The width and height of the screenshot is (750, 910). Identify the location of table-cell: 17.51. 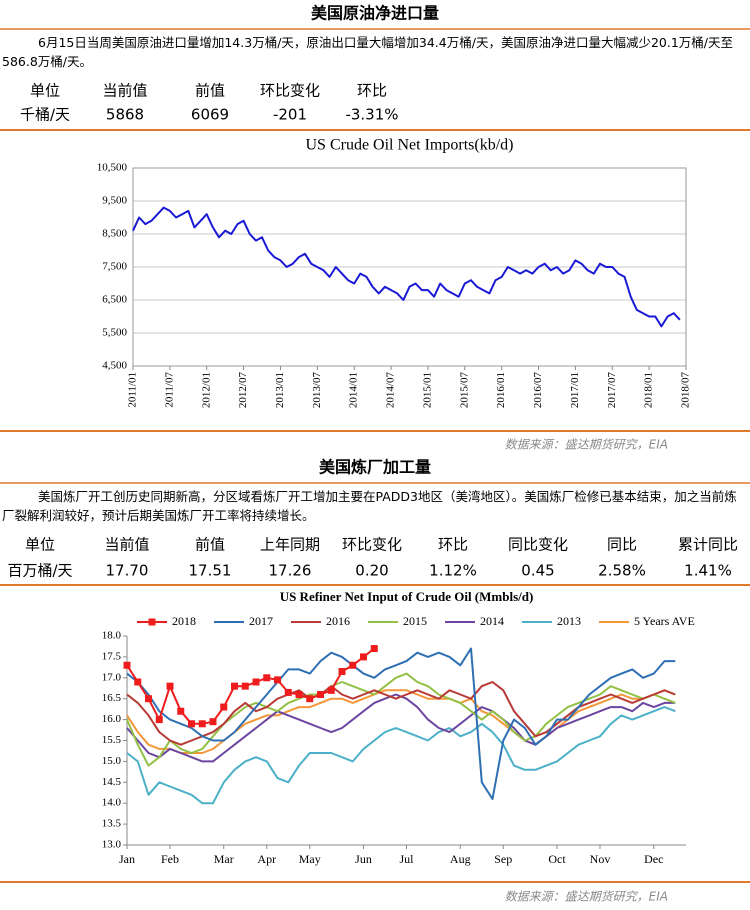
(210, 571).